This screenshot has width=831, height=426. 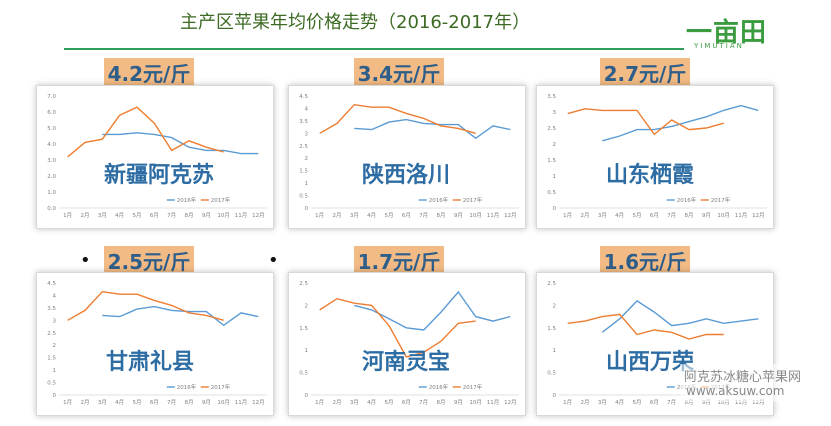 What do you see at coordinates (355, 22) in the screenshot?
I see `page-title: 主产区苹果年均价格走势（2016-2017年）` at bounding box center [355, 22].